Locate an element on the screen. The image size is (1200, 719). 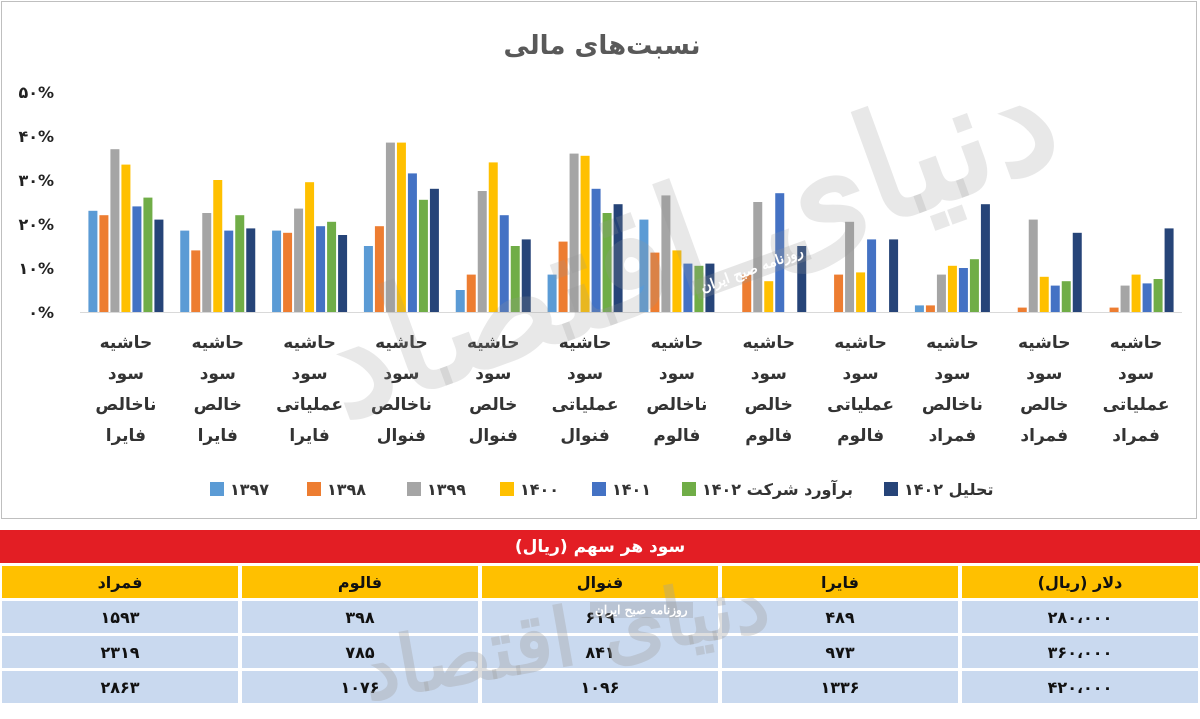
x-category-label: حاشیه سود خالص فنوال is located at coordinates (493, 389).